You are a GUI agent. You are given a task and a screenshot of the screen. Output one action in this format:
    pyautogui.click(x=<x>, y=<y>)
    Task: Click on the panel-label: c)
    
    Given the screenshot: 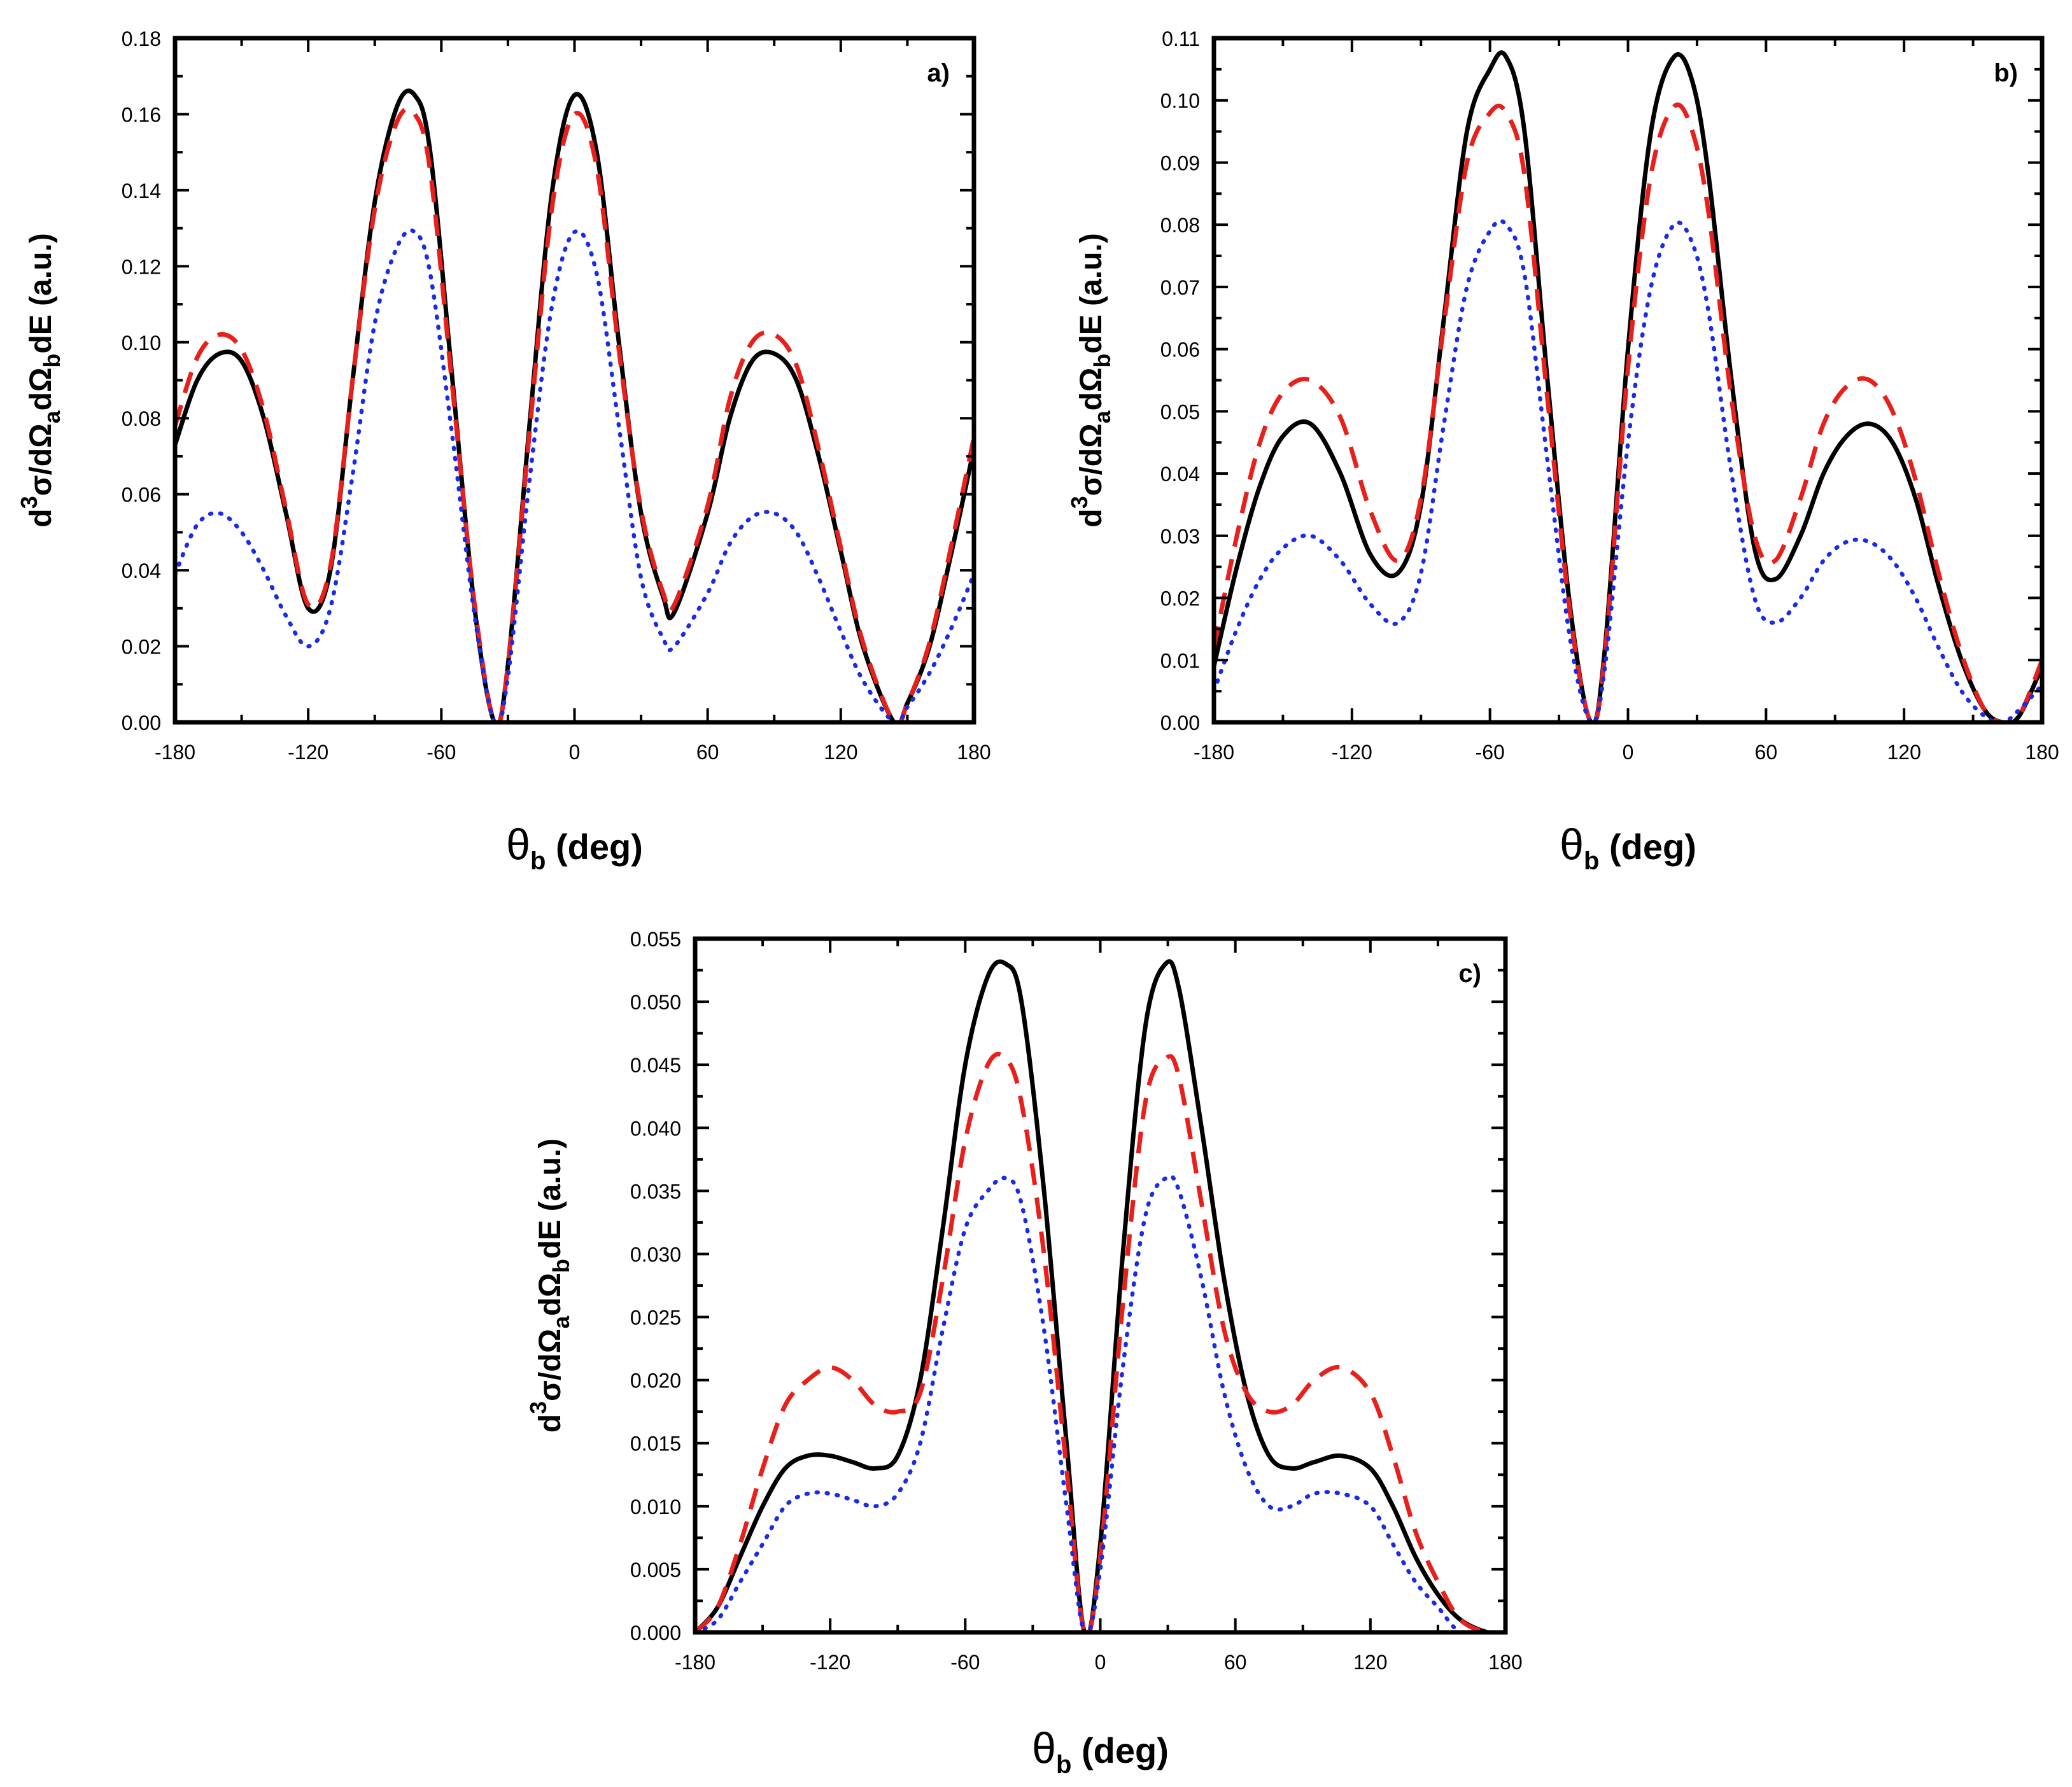 What is the action you would take?
    pyautogui.click(x=1470, y=974)
    